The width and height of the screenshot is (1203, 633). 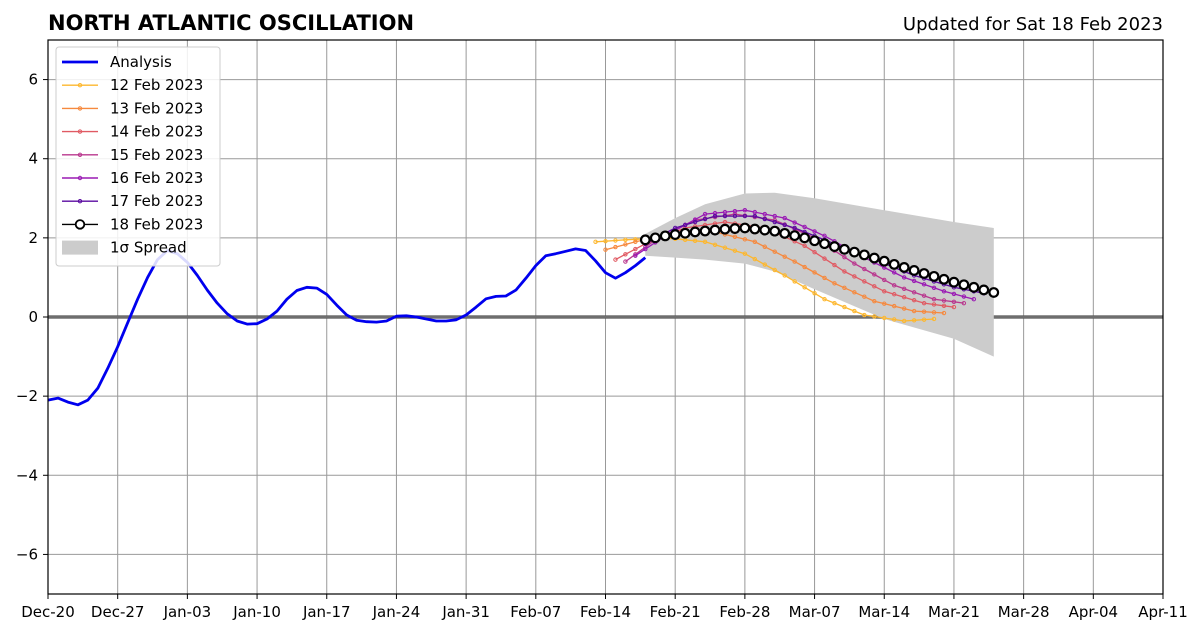 What do you see at coordinates (954, 612) in the screenshot?
I see `x-tick-label: Mar-21` at bounding box center [954, 612].